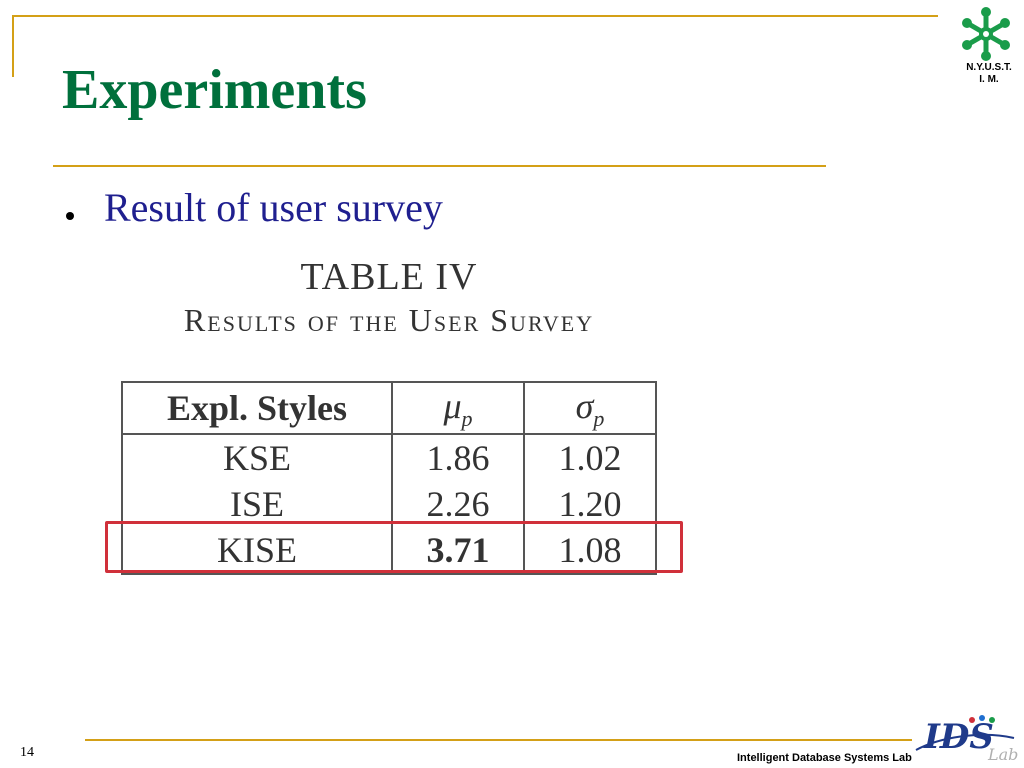 This screenshot has height=768, width=1024. I want to click on column-header-mu: μp, so click(458, 408).